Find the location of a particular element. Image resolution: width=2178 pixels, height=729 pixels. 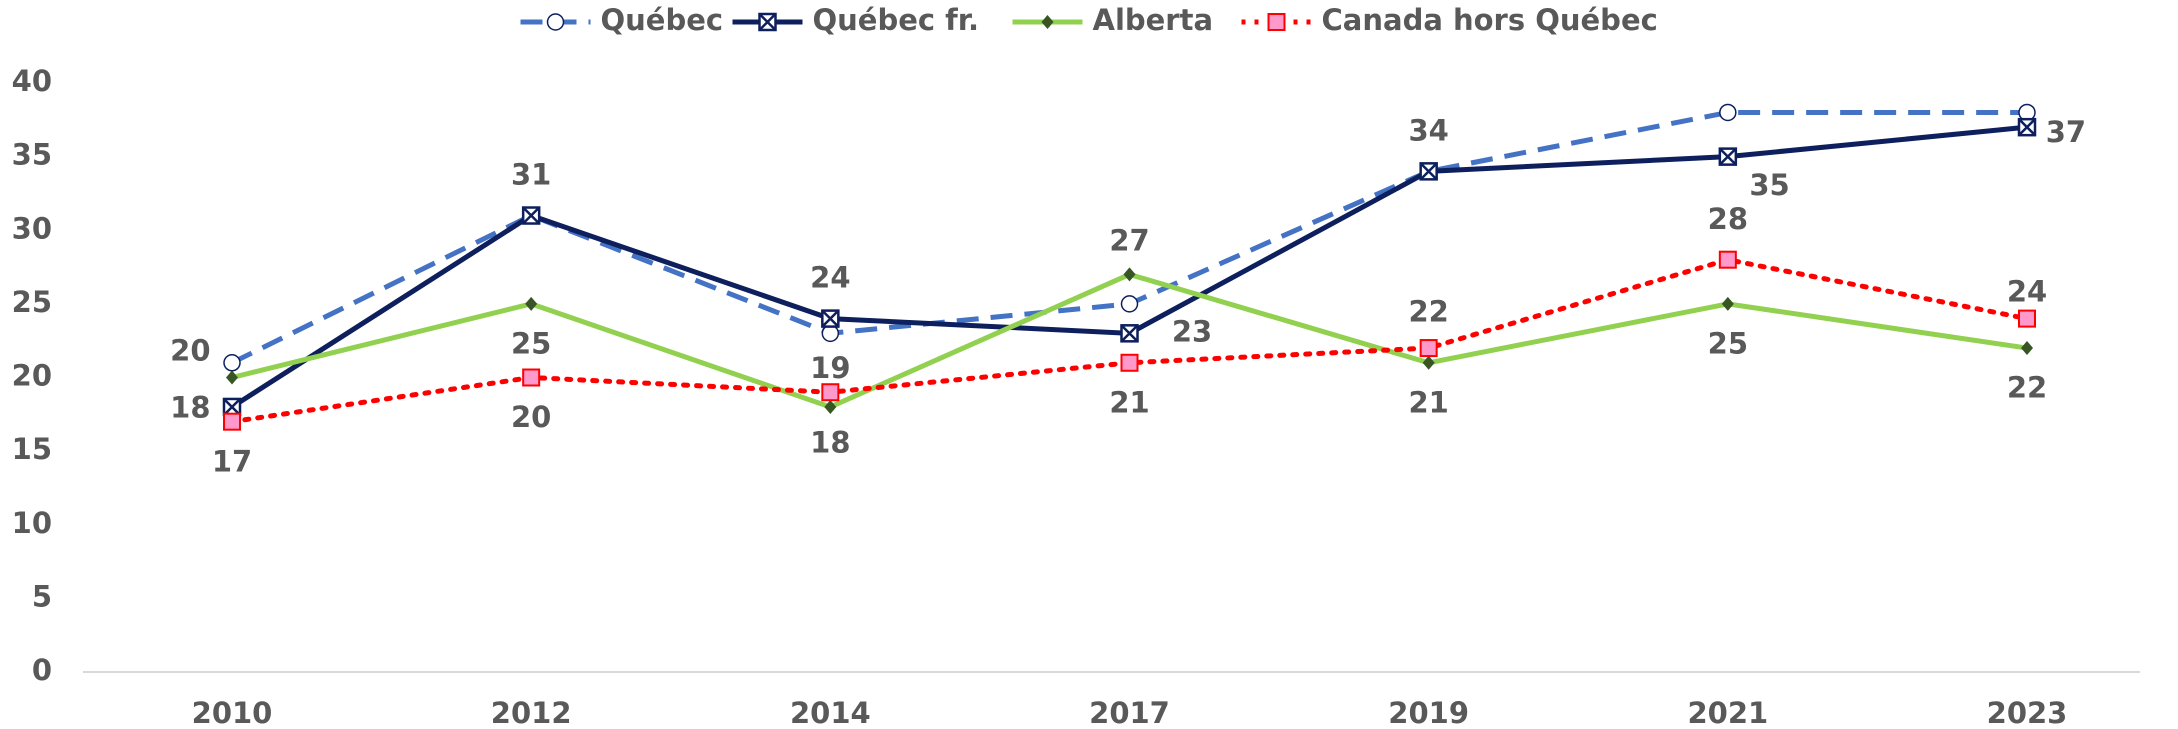

data-label: 17 is located at coordinates (232, 461).